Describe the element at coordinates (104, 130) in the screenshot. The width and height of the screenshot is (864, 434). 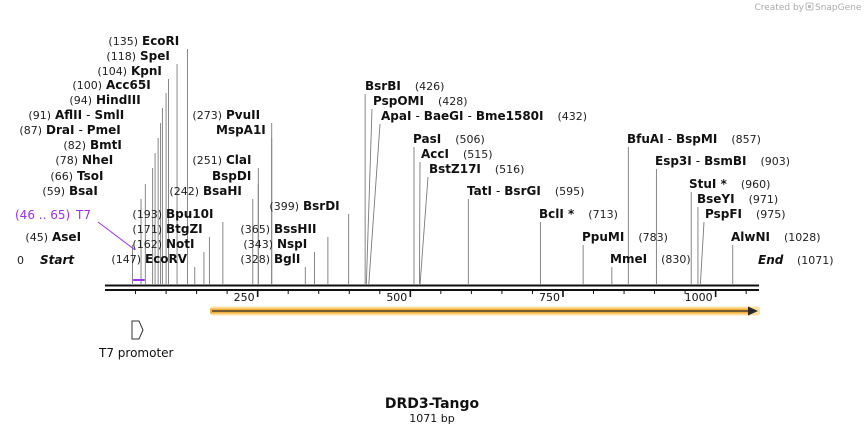
I see `site-name-label: PmeI` at that location.